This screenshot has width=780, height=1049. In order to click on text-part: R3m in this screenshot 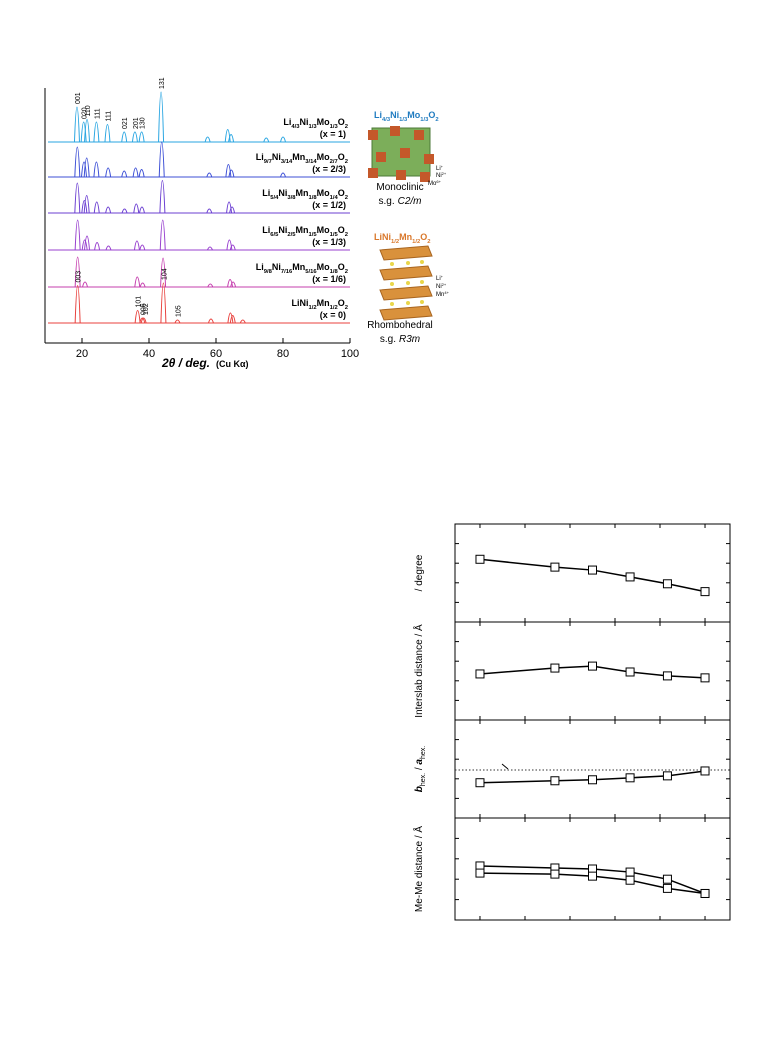, I will do `click(409, 339)`.